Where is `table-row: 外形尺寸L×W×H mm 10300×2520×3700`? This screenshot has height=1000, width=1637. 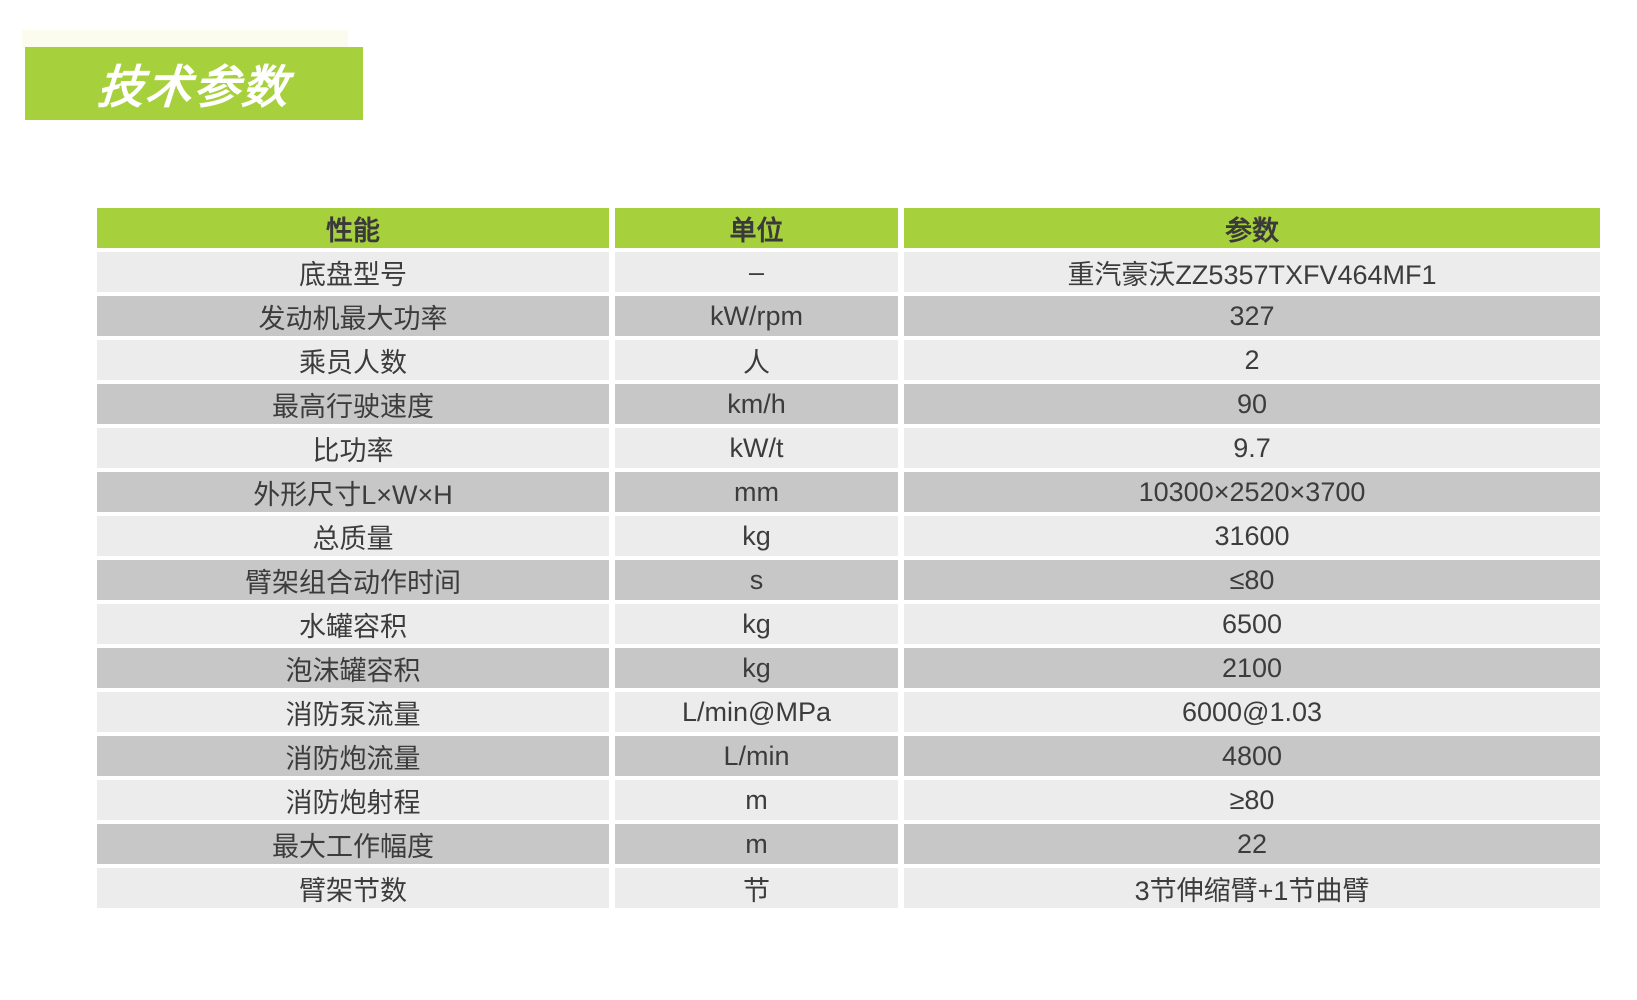
table-row: 外形尺寸L×W×H mm 10300×2520×3700 is located at coordinates (848, 492).